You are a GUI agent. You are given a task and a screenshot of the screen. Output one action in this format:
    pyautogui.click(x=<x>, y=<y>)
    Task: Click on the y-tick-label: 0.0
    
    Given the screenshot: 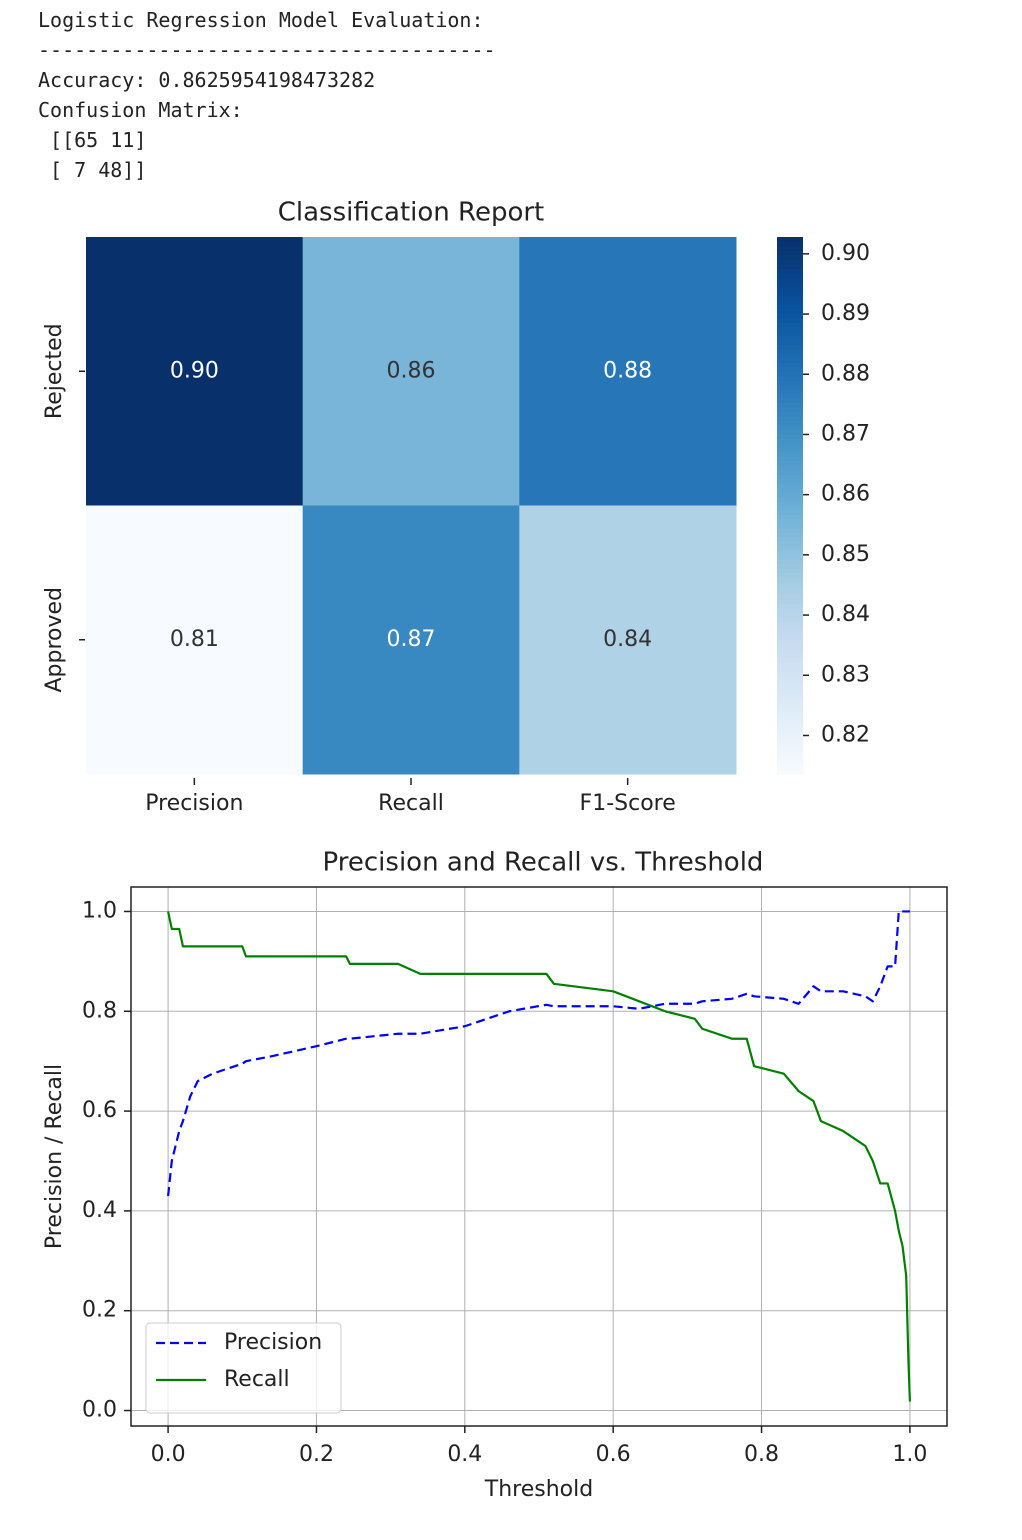 What is the action you would take?
    pyautogui.click(x=99, y=1410)
    